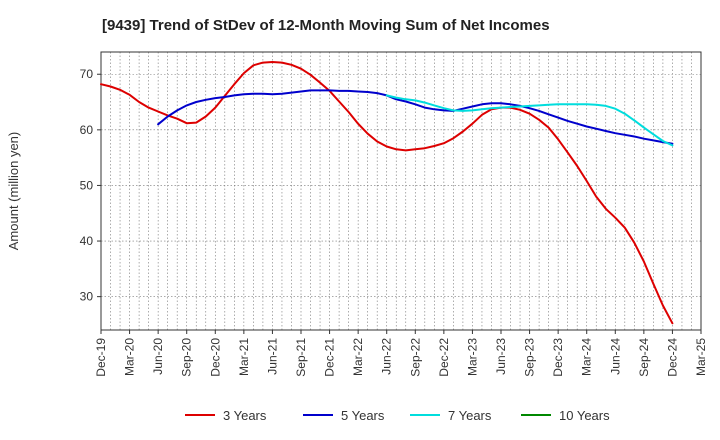  I want to click on legend: 3 Years 5 Years 7 Years 10 Years, so click(397, 415).